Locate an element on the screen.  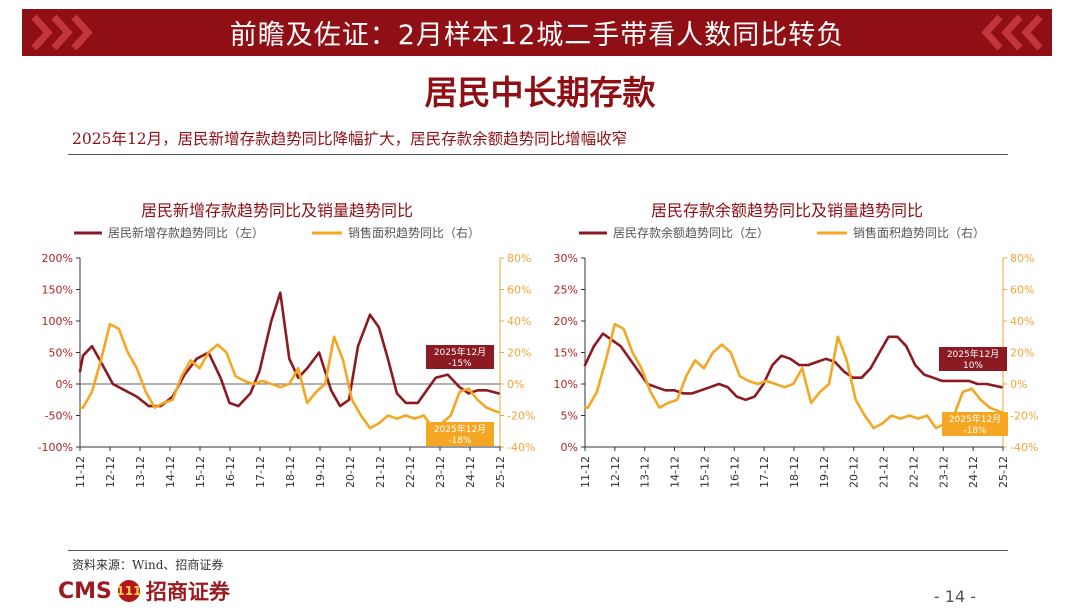
subtitle: 2025年12月，居民新增存款趋势同比降幅扩大，居民存款余额趋势同比增幅收窄 is located at coordinates (350, 139).